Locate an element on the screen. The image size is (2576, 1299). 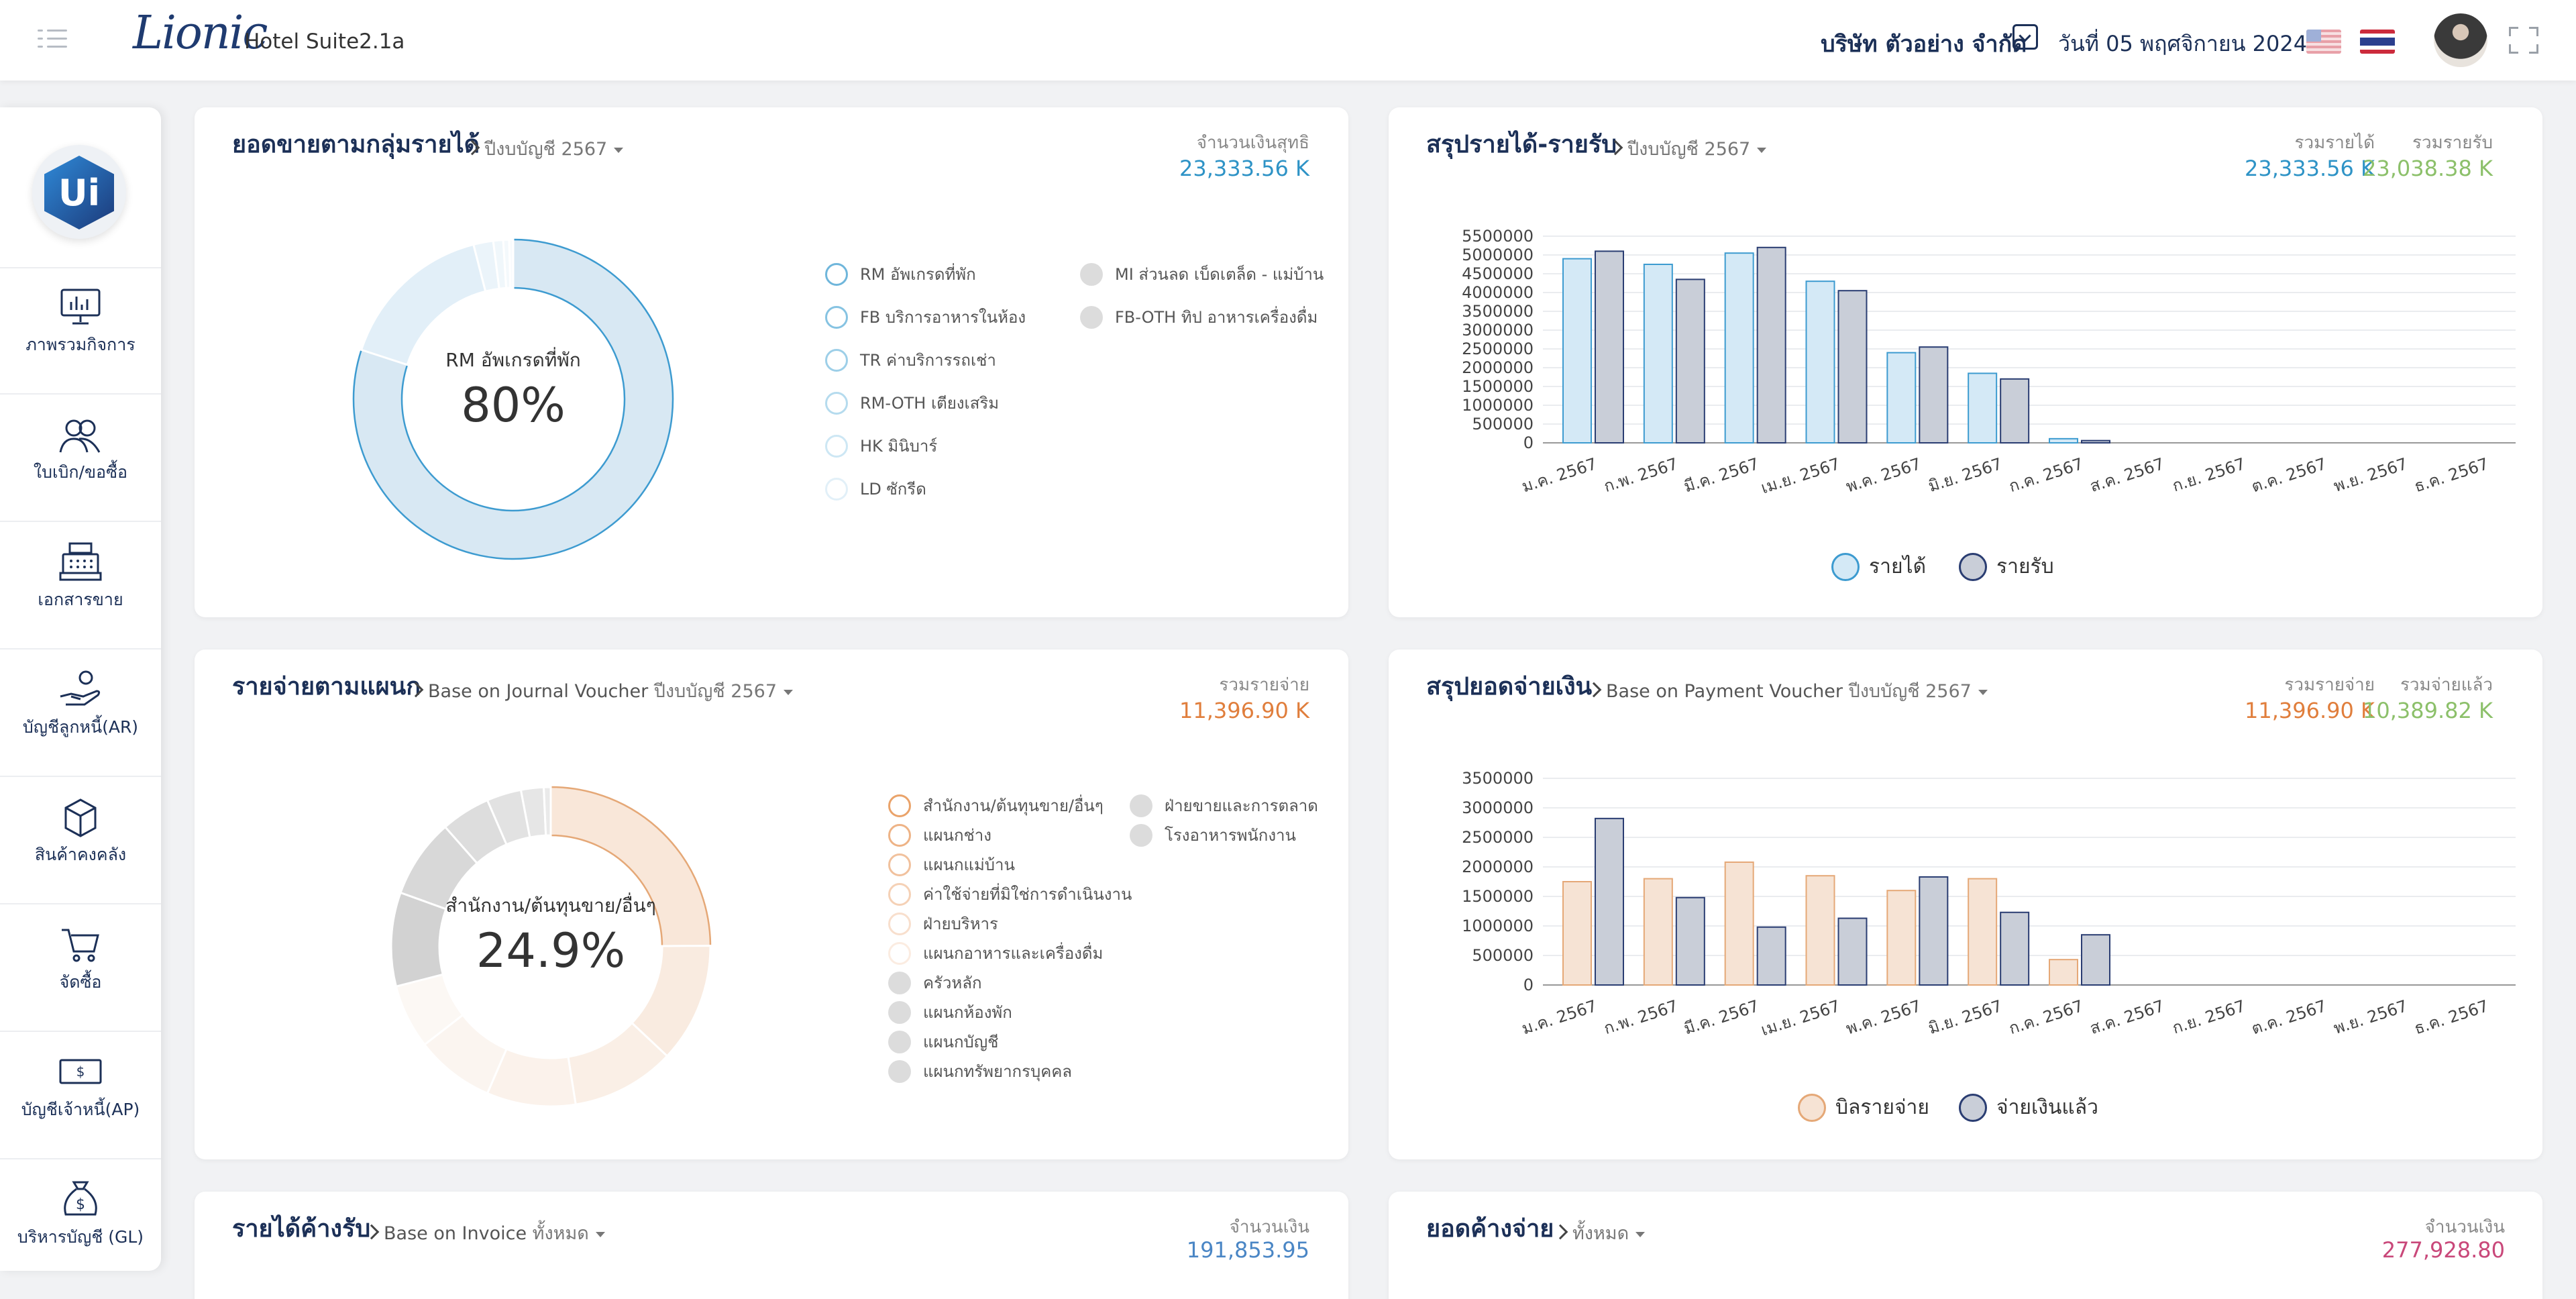
payables-card: ยอดค้างจ่าย ทั้งหมด จำนวนเงิน 277,928.80 is located at coordinates (1965, 1245).